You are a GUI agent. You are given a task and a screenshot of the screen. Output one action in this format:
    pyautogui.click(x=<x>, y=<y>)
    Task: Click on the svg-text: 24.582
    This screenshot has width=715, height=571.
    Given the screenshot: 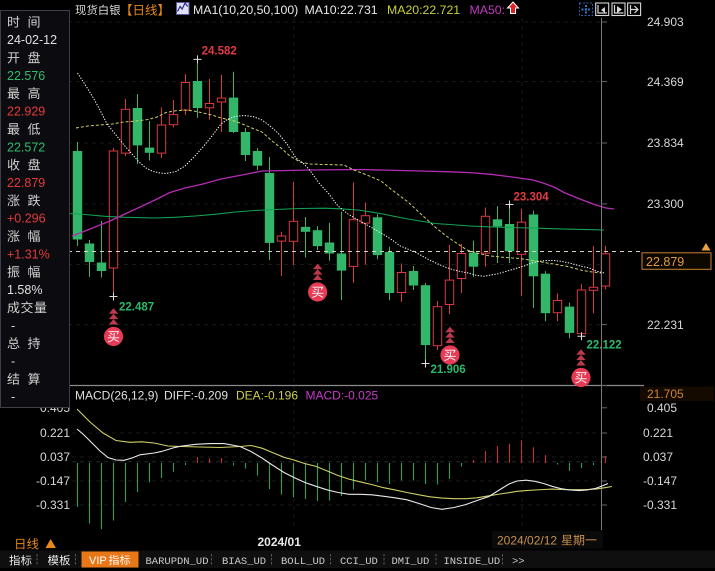 What is the action you would take?
    pyautogui.click(x=219, y=52)
    